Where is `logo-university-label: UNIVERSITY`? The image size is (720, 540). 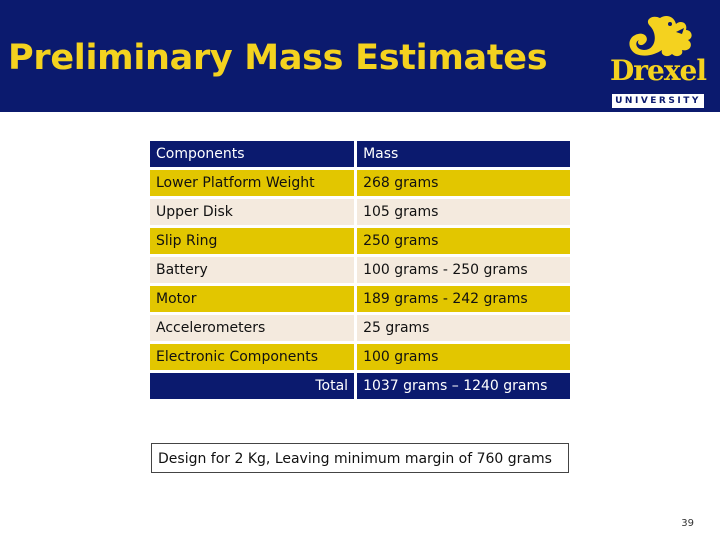
logo-university-label: UNIVERSITY is located at coordinates (658, 101).